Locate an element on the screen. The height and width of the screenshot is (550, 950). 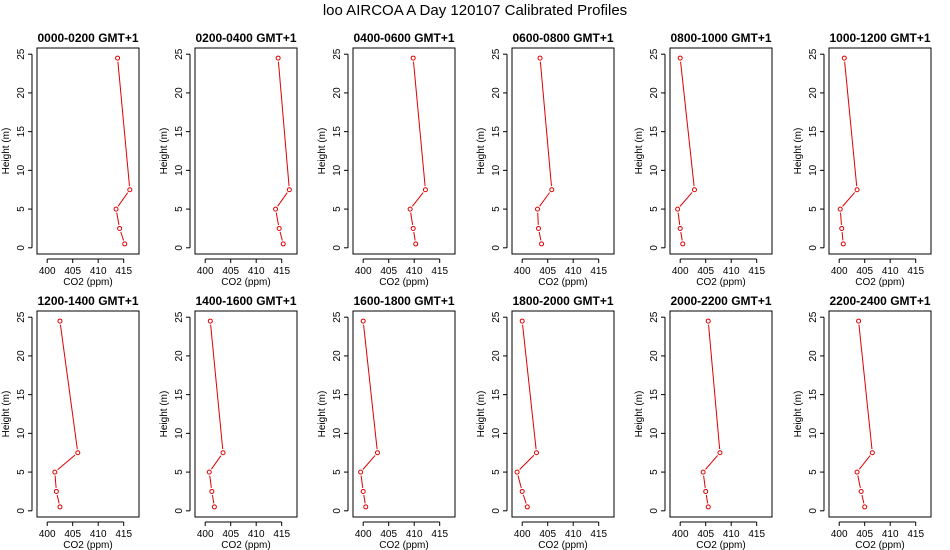
panel-title: 2000-2200 GMT+1 is located at coordinates (720, 301).